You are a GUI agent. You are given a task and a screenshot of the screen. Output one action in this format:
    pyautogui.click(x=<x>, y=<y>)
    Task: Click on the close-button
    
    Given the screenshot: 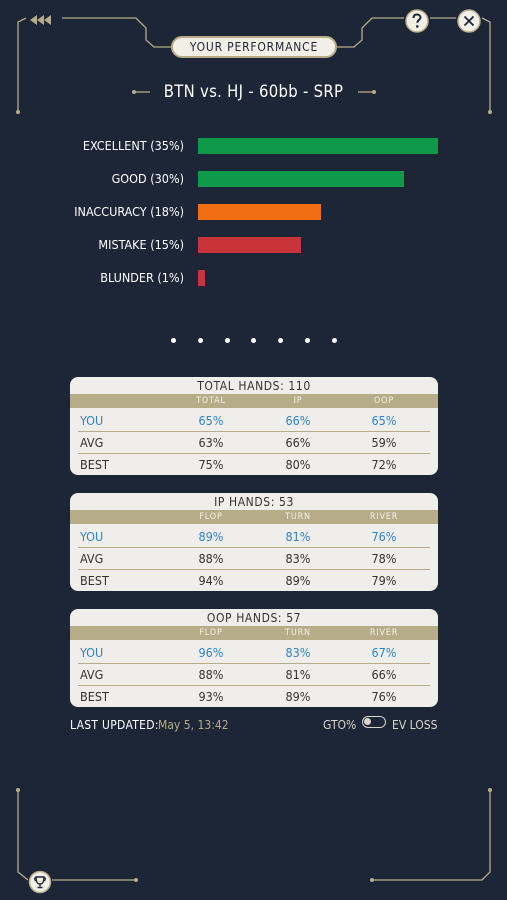 What is the action you would take?
    pyautogui.click(x=469, y=21)
    